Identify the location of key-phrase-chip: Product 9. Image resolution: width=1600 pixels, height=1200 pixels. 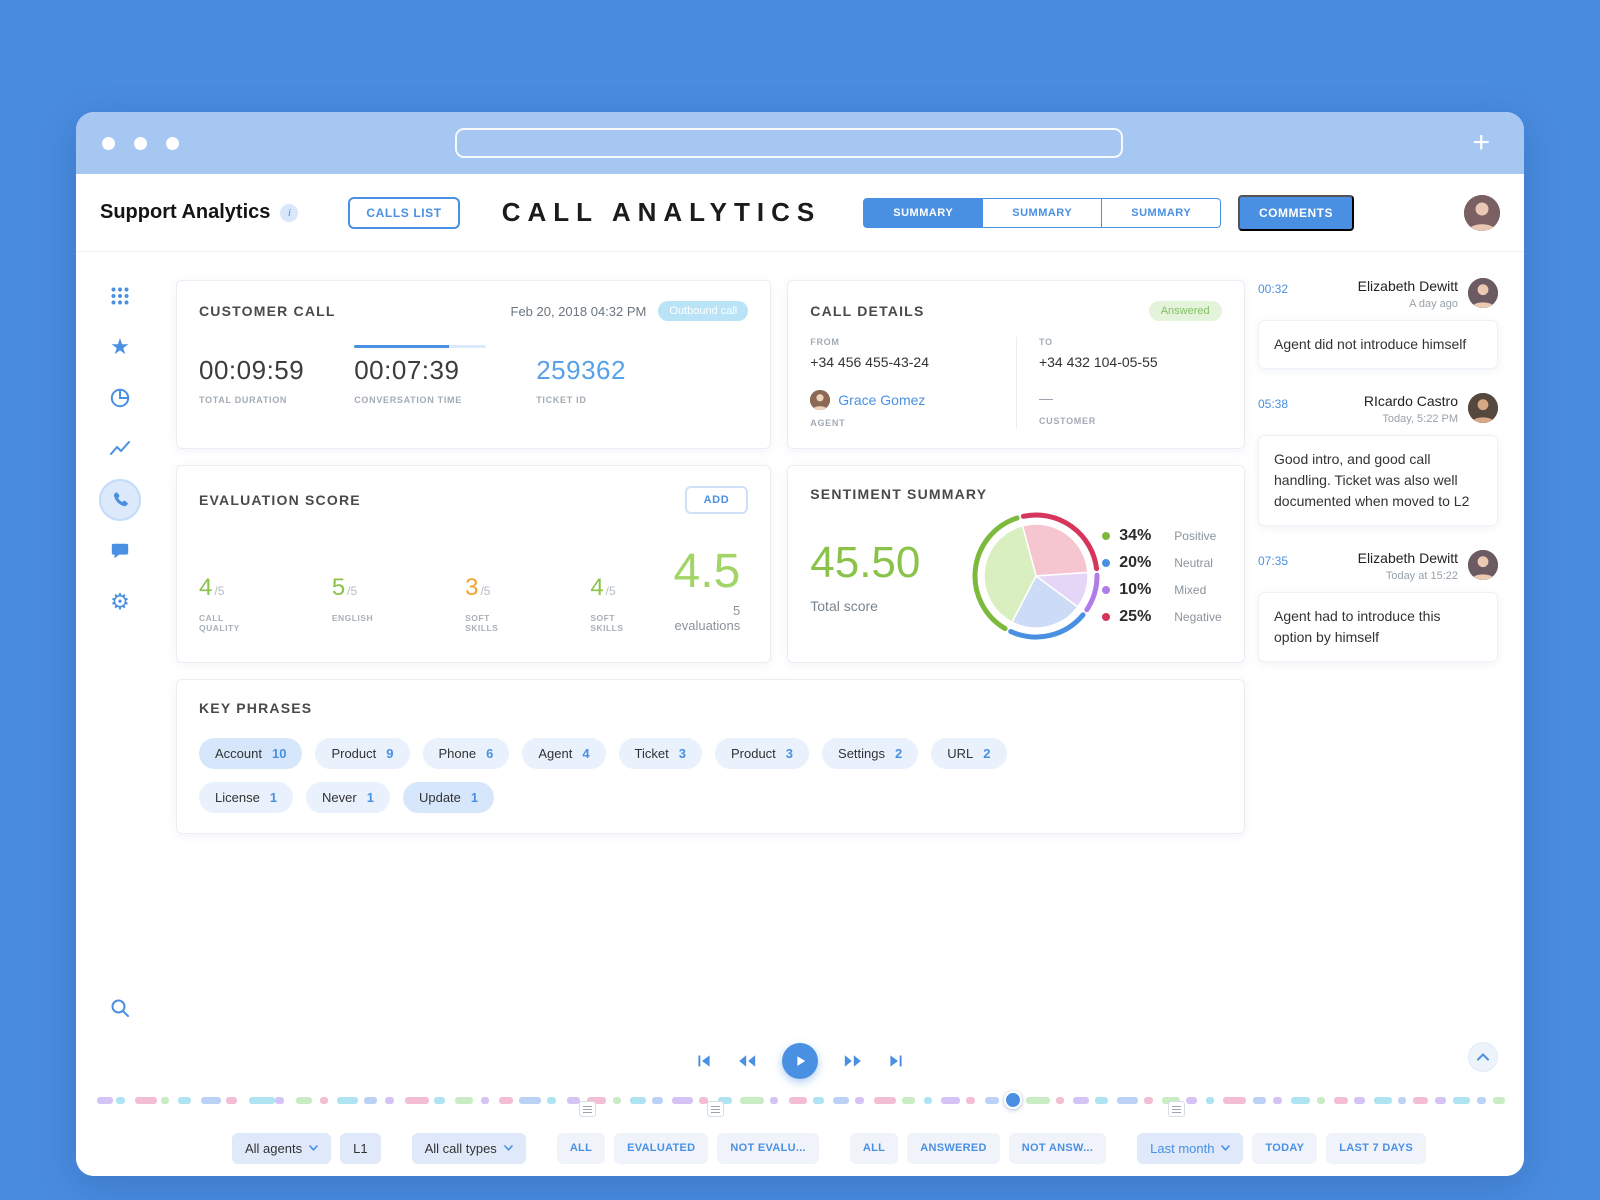
(362, 753).